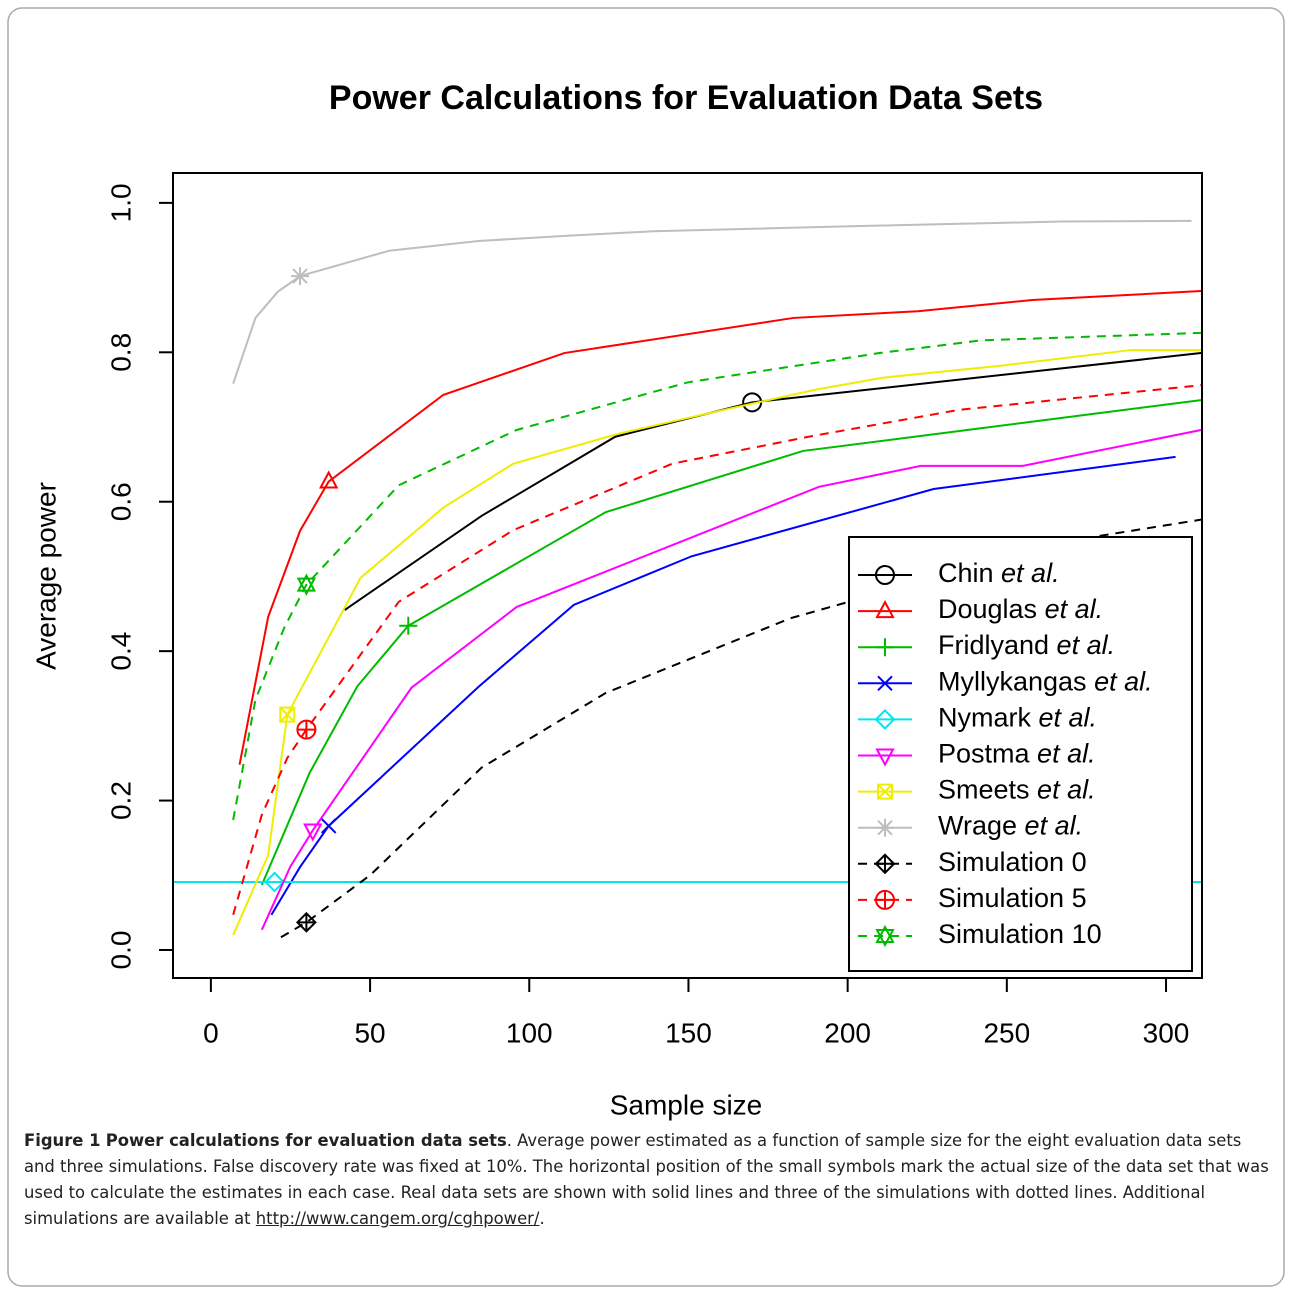 The image size is (1292, 1299). I want to click on caption-end: ., so click(542, 1218).